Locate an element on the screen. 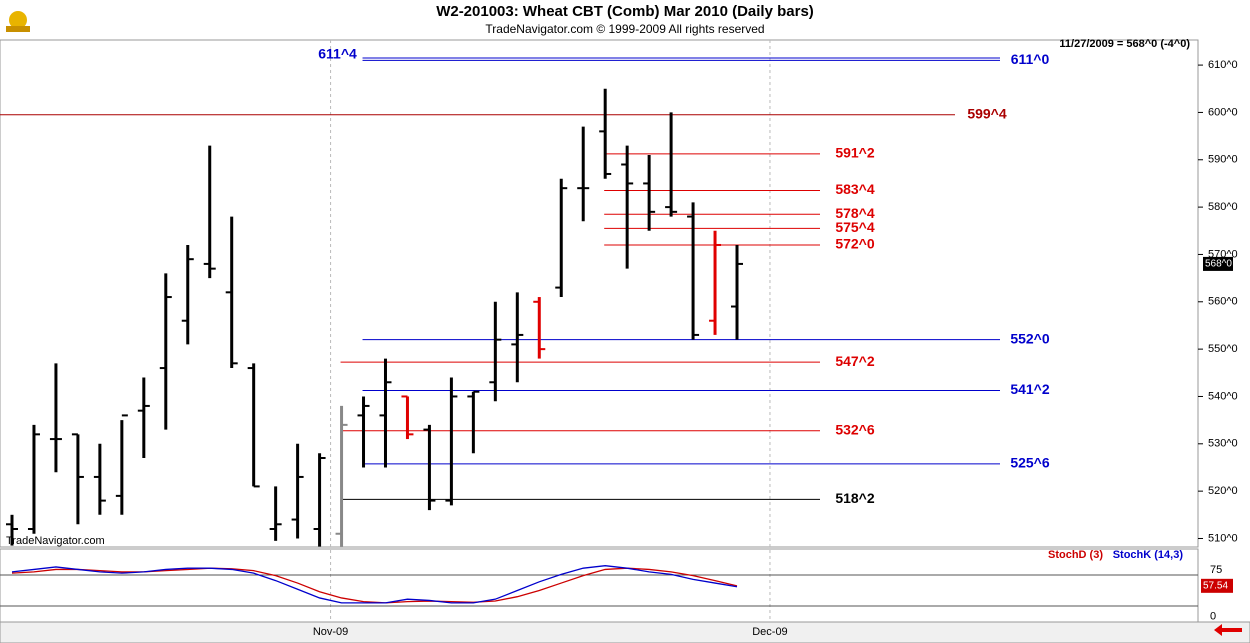 This screenshot has height=643, width=1250. level-label: 611^0 is located at coordinates (1030, 59).